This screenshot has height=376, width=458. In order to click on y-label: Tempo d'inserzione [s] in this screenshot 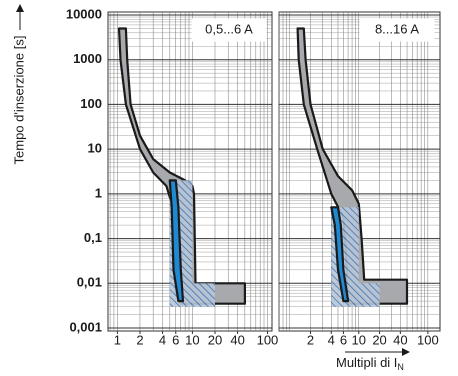, I will do `click(18, 100)`.